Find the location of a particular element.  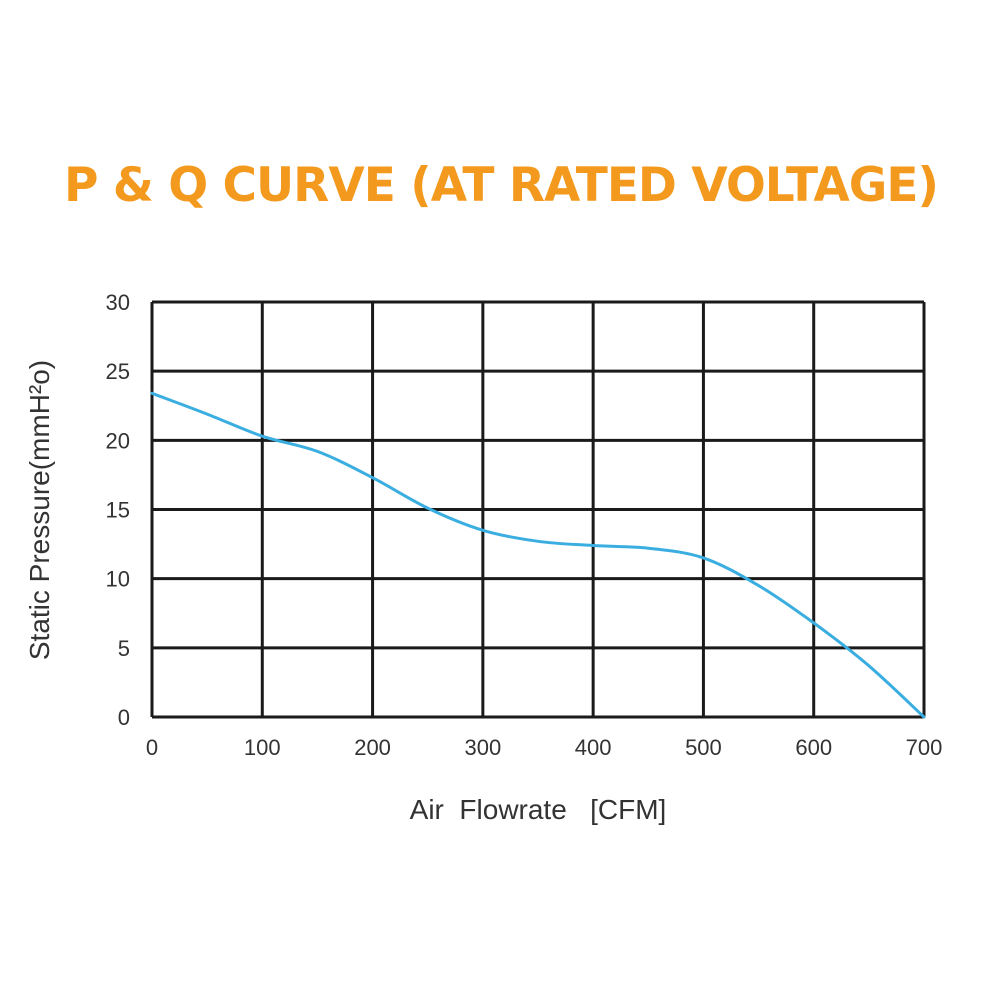

chart-title: P & Q CURVE (AT RATED VOLTAGE) is located at coordinates (501, 185).